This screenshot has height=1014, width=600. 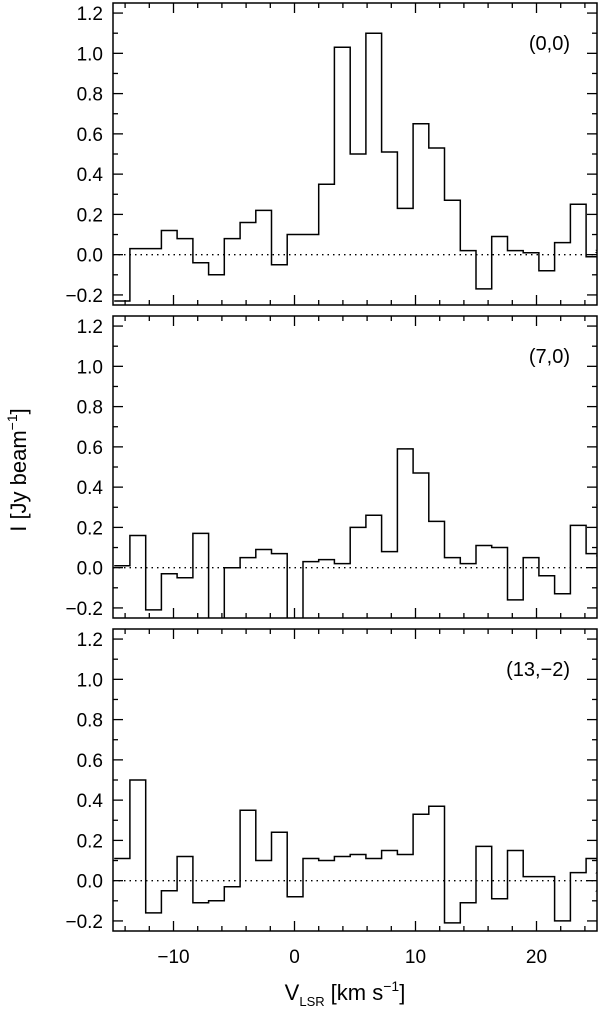 I want to click on y-axis-title-main: I [Jy beam, so click(x=18, y=480).